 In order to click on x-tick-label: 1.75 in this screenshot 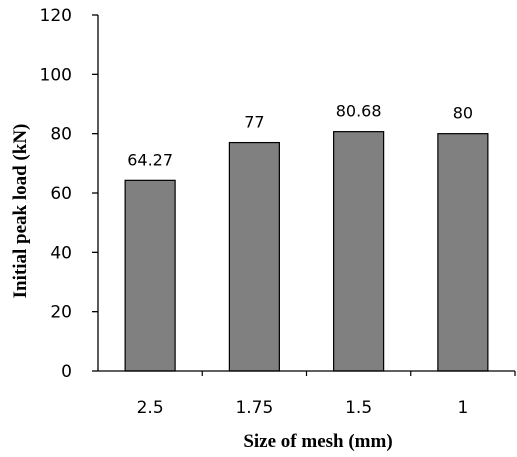, I will do `click(254, 408)`.